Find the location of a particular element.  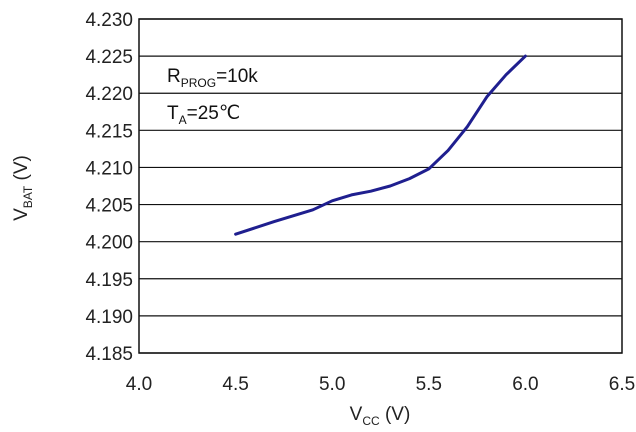

y-tick-label: 4.210 is located at coordinates (109, 168).